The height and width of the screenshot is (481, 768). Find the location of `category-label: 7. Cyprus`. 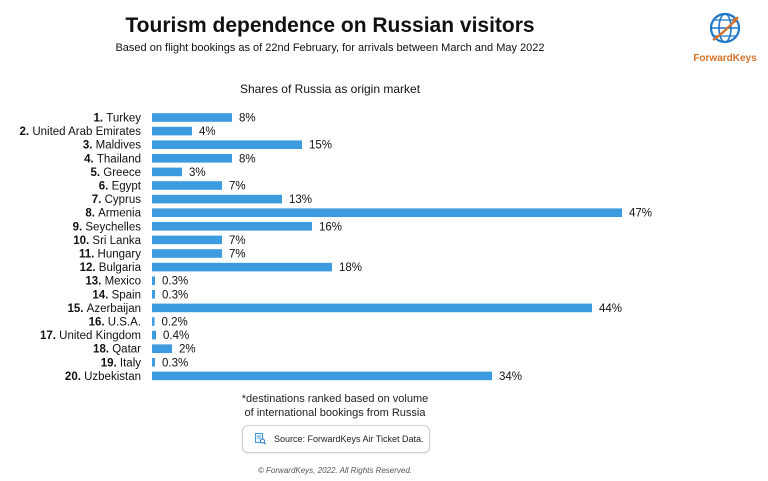

category-label: 7. Cyprus is located at coordinates (116, 200).